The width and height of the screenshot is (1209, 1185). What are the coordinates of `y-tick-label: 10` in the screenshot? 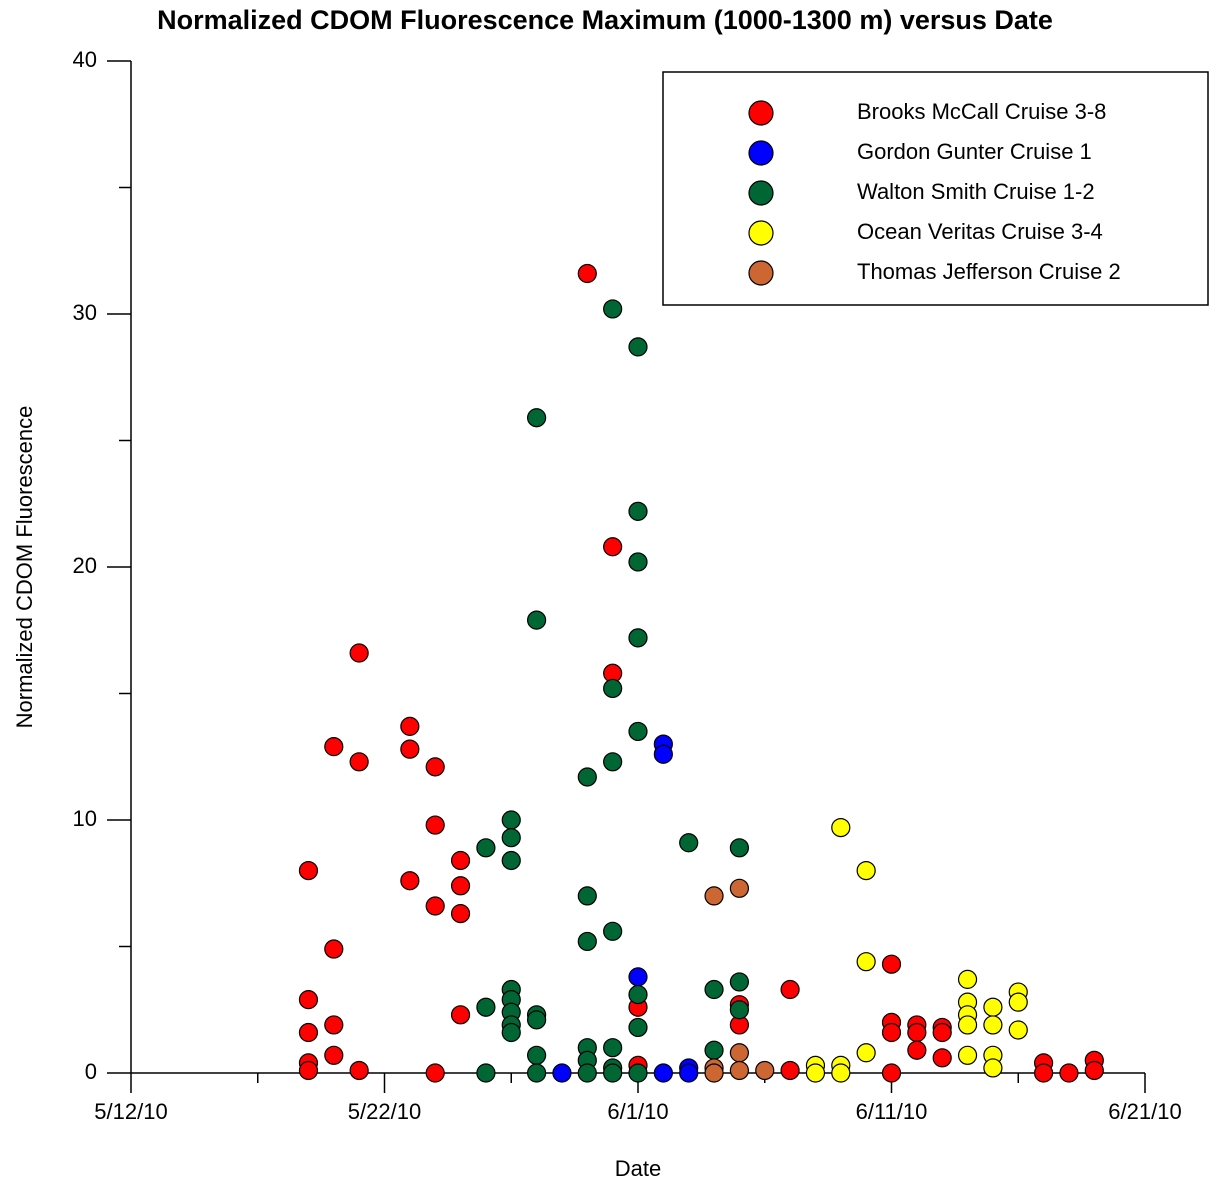 It's located at (85, 818).